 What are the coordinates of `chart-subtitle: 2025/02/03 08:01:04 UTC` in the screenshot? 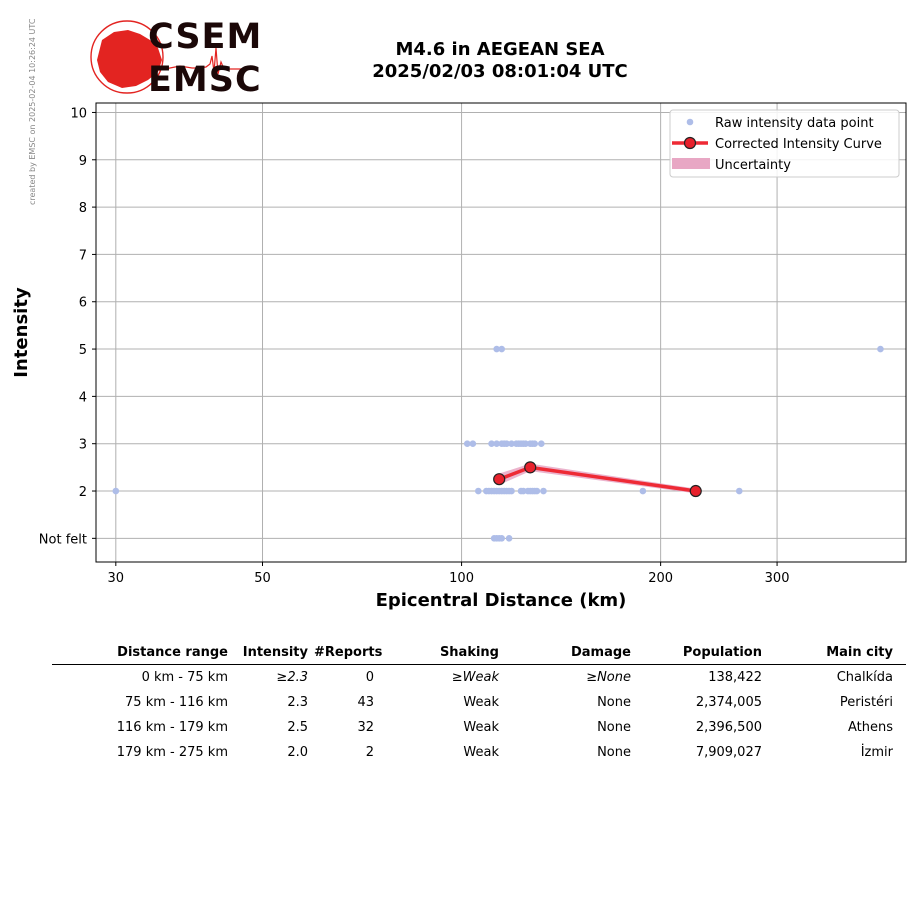 It's located at (500, 71).